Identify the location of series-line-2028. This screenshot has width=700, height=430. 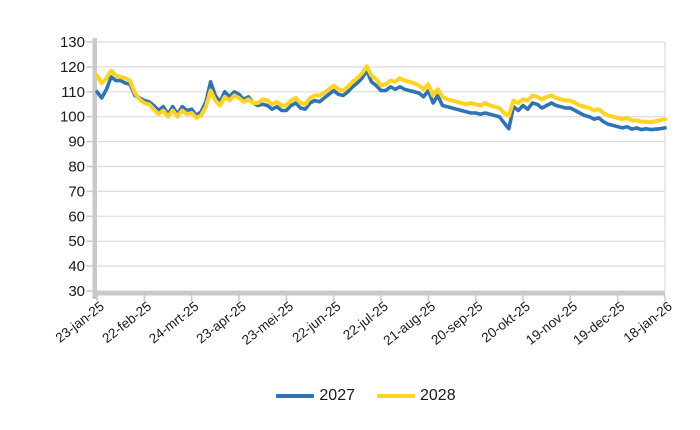
(381, 94).